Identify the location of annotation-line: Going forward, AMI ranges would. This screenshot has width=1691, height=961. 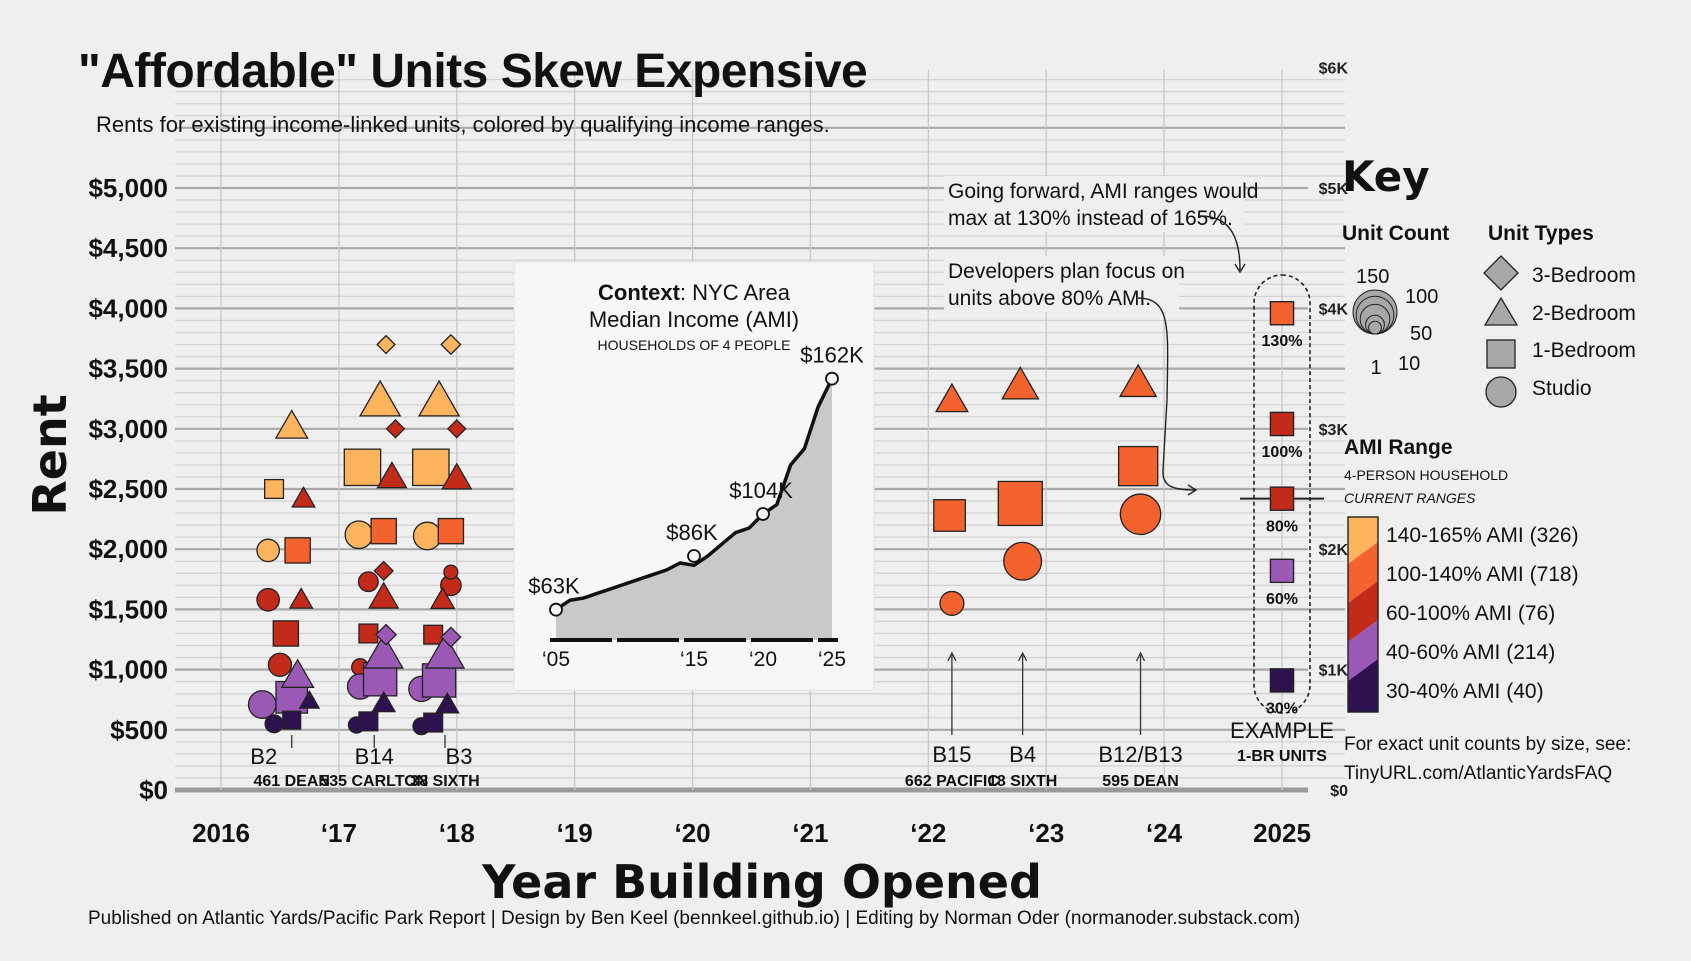
(1103, 191).